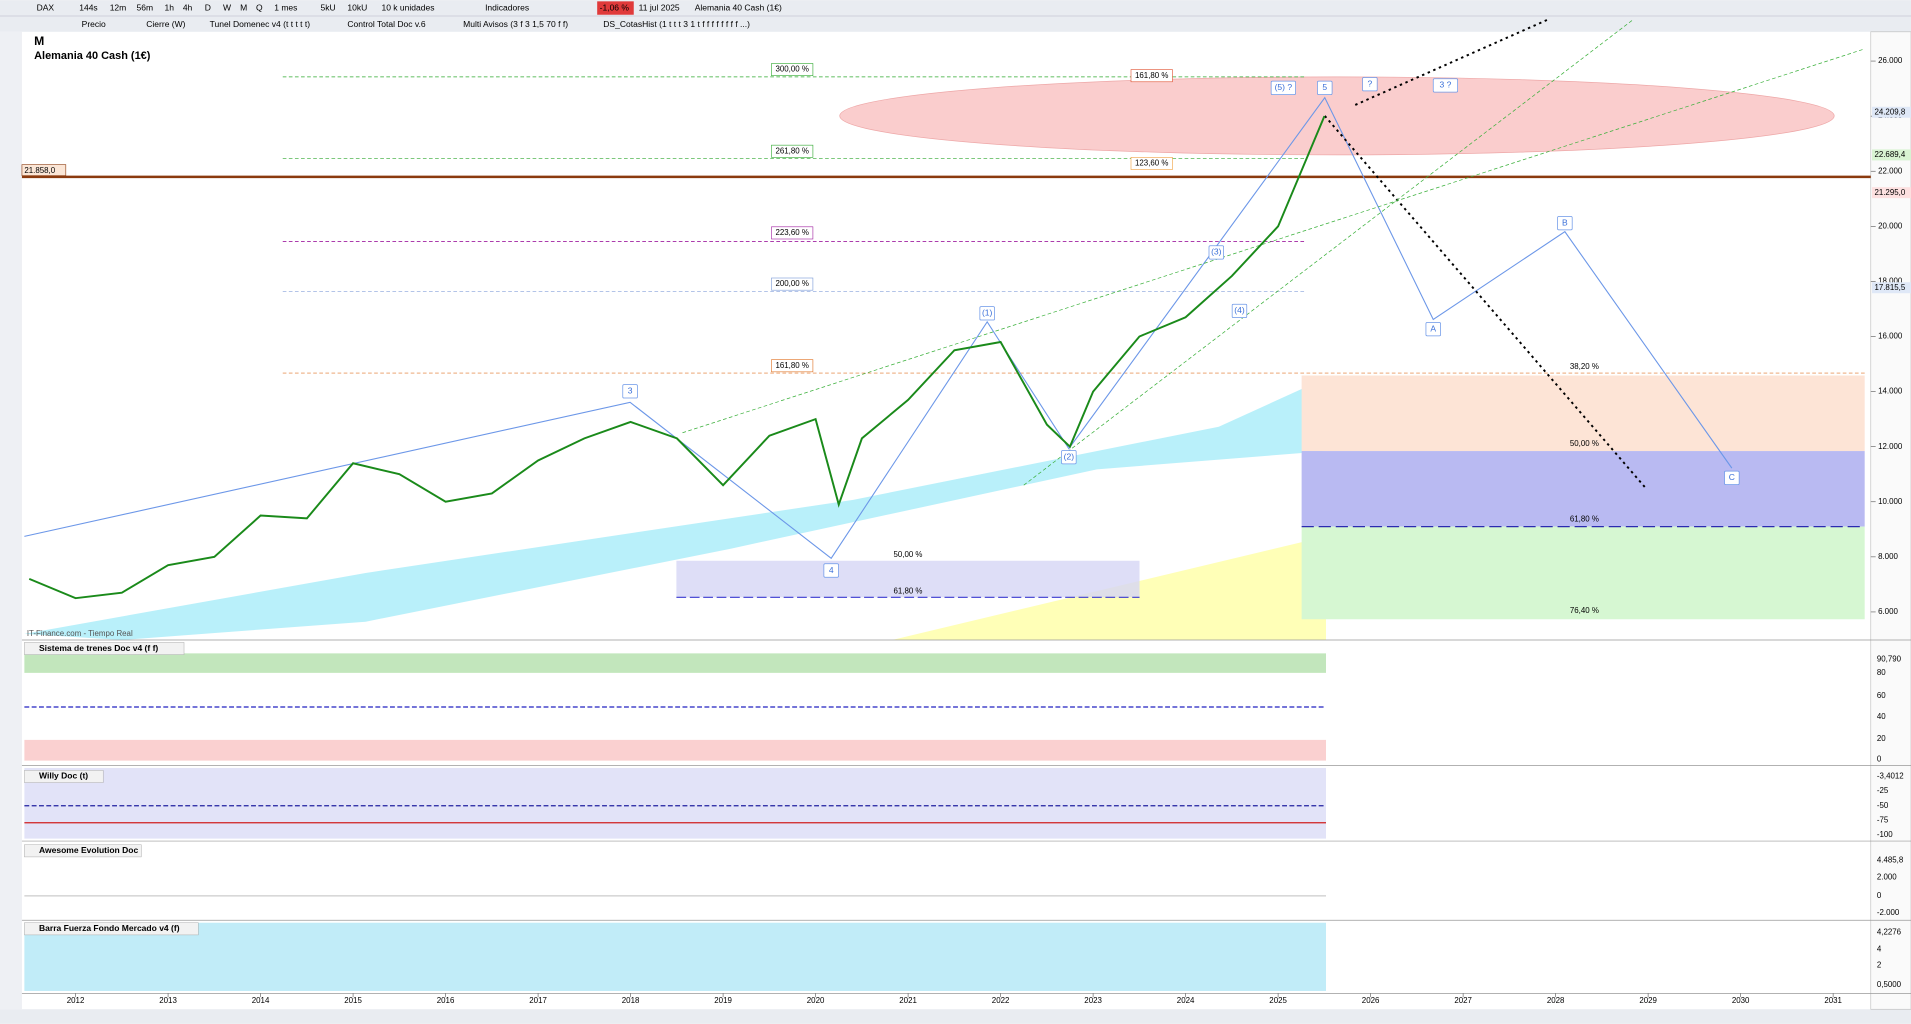  Describe the element at coordinates (1885, 834) in the screenshot. I see `panel-tick-label: -100` at that location.